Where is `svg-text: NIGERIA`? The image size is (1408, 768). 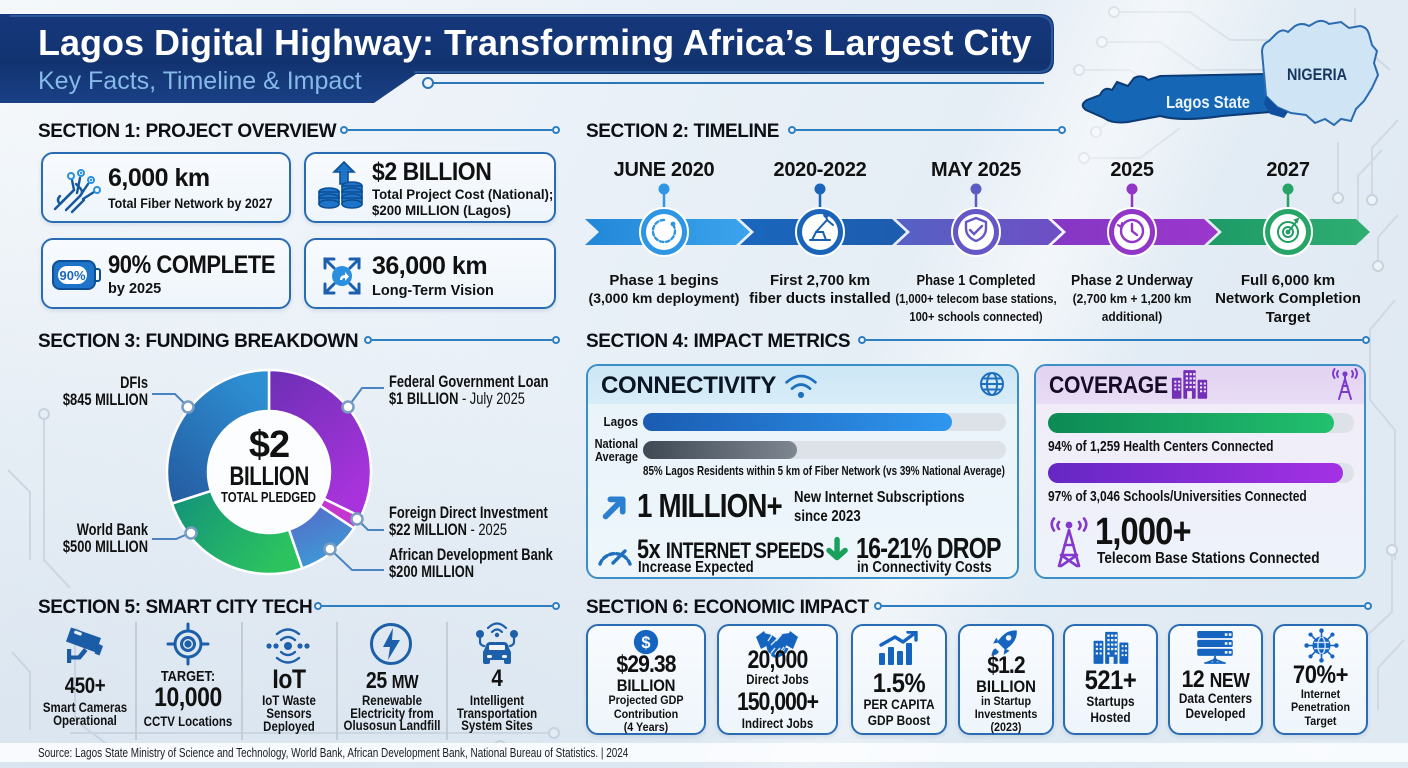 svg-text: NIGERIA is located at coordinates (1317, 74).